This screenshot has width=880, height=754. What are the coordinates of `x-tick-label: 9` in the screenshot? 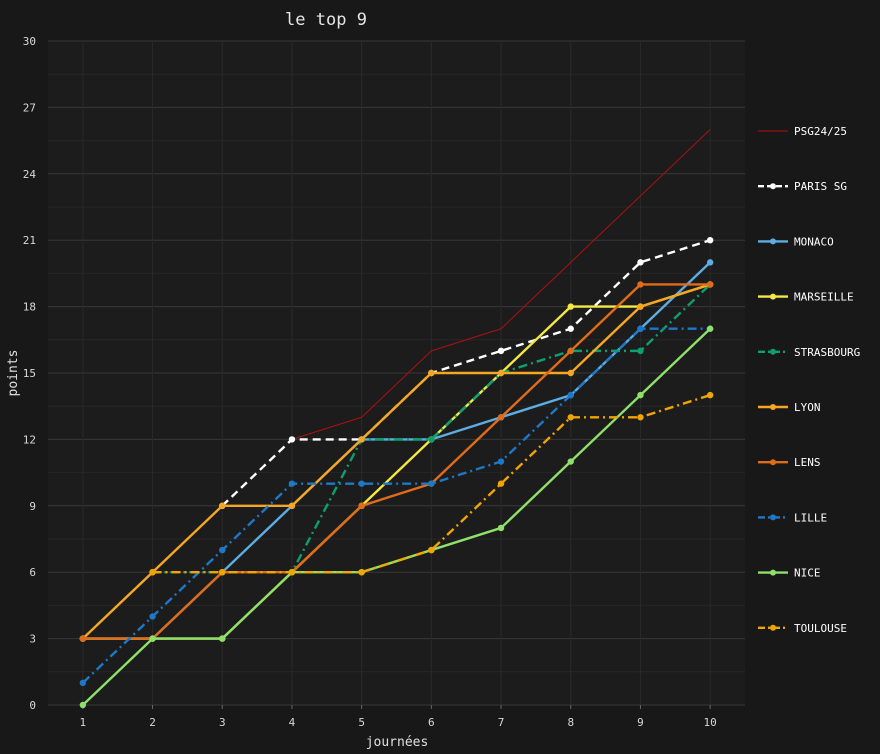 It's located at (640, 722).